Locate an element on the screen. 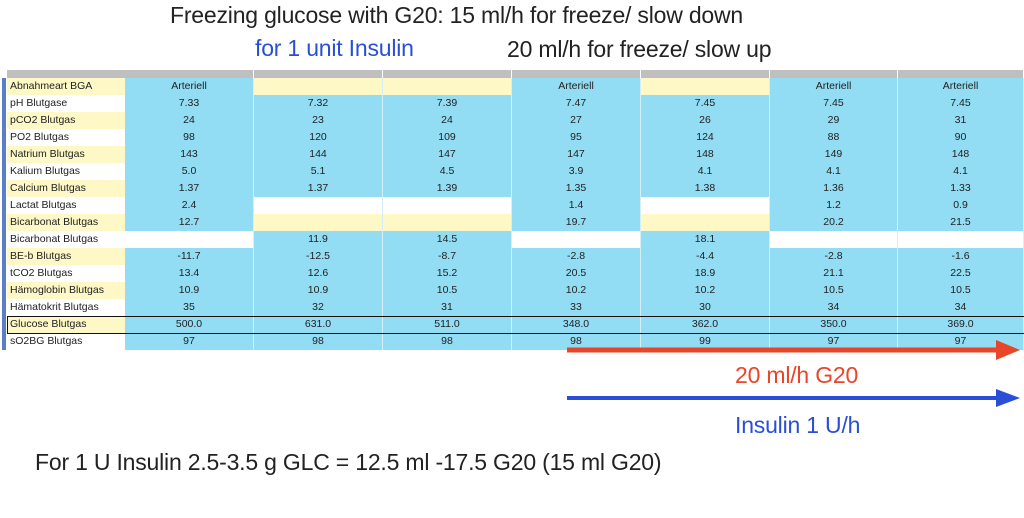 The image size is (1024, 518). table-cell: 369.0 is located at coordinates (961, 324).